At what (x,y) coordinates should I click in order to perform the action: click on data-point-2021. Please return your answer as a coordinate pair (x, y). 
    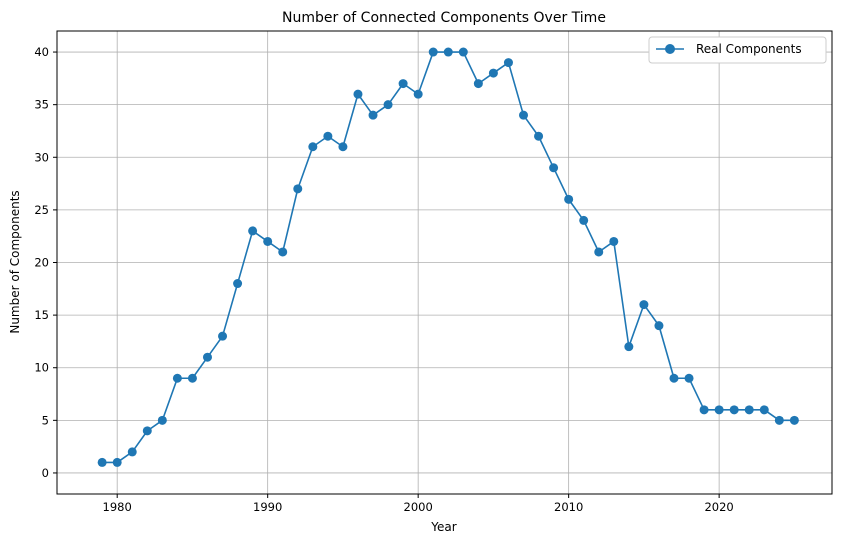
    Looking at the image, I should click on (734, 410).